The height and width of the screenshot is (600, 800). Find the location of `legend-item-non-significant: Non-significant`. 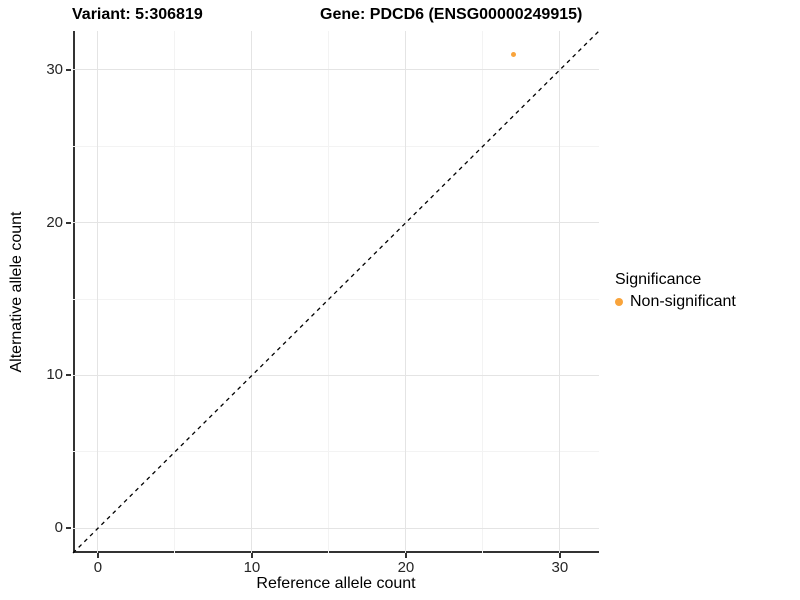

legend-item-non-significant: Non-significant is located at coordinates (675, 302).